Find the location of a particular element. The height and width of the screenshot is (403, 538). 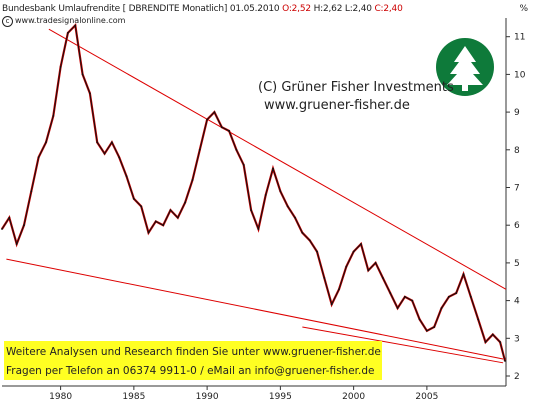

y-axis: 2 3 4 5 6 7 8 9 10 11 is located at coordinates (516, 207).